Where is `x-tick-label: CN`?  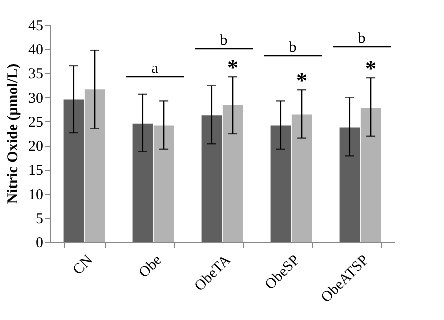 x-tick-label: CN is located at coordinates (83, 265).